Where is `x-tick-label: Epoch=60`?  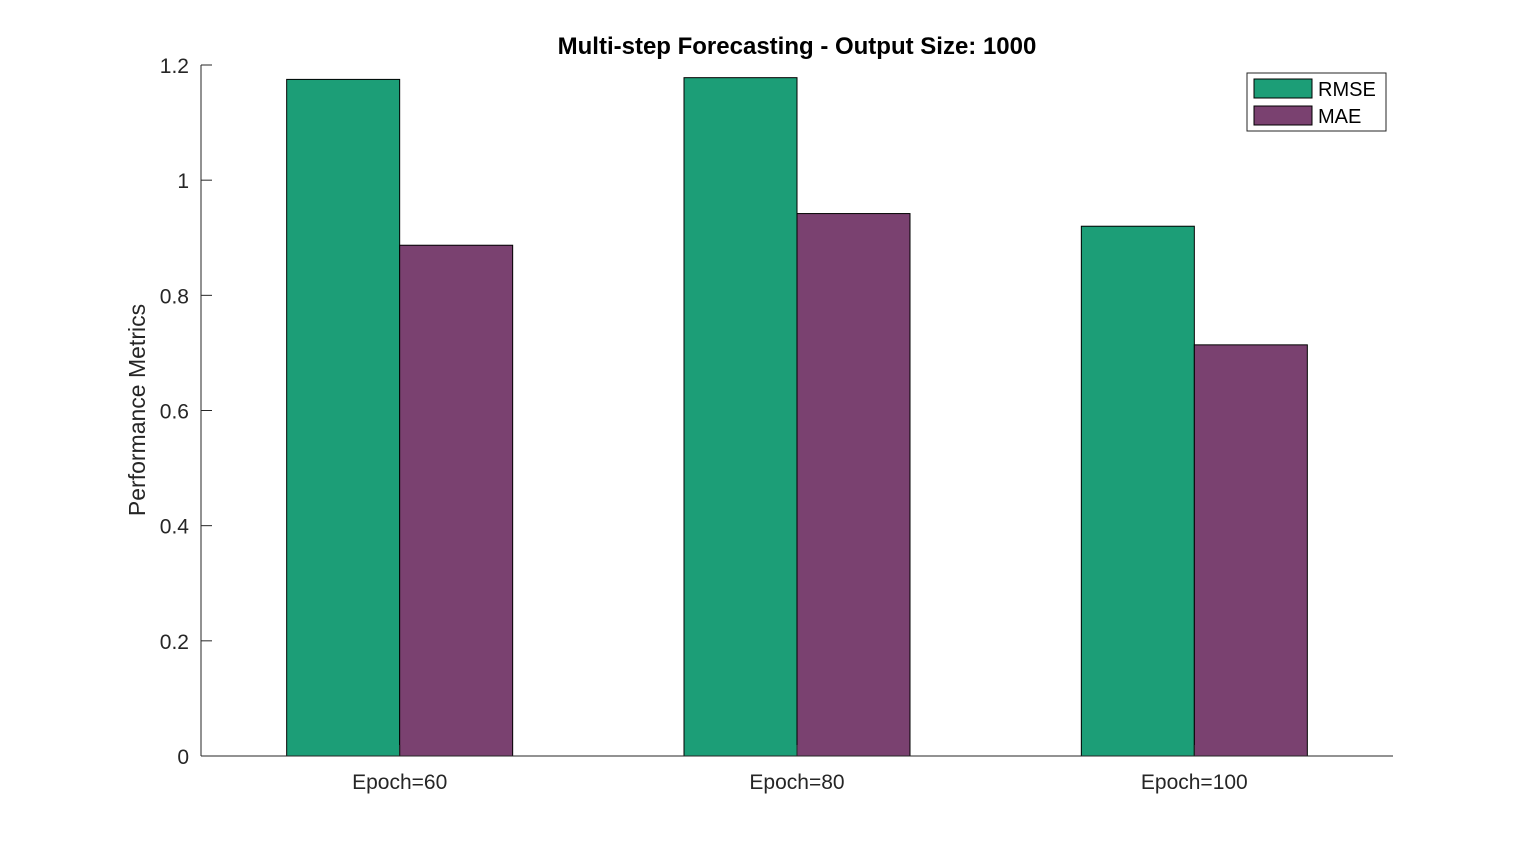
x-tick-label: Epoch=60 is located at coordinates (399, 782).